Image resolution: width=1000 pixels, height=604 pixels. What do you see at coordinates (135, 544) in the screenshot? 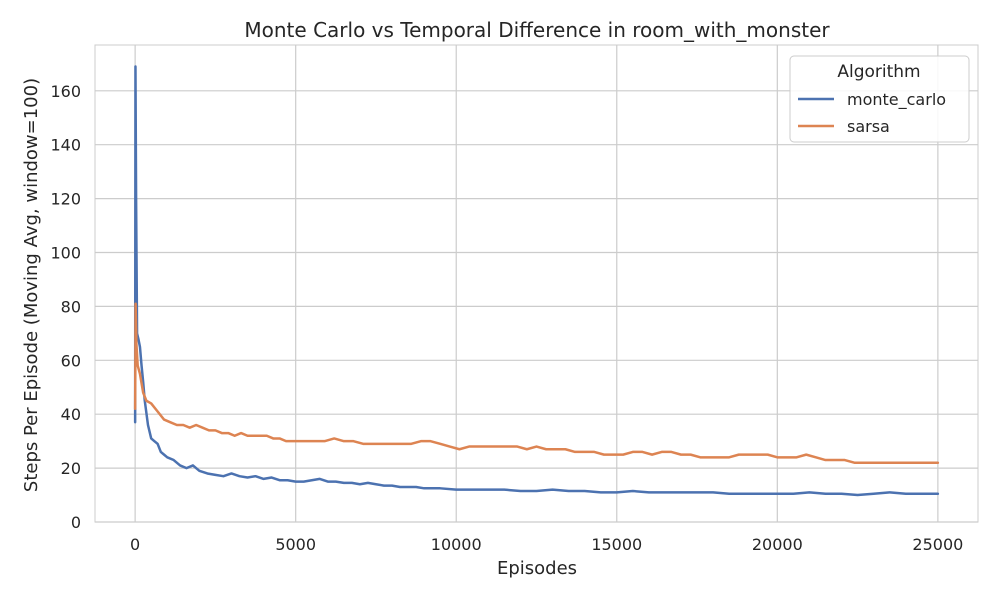
I see `x-tick-label: 0` at bounding box center [135, 544].